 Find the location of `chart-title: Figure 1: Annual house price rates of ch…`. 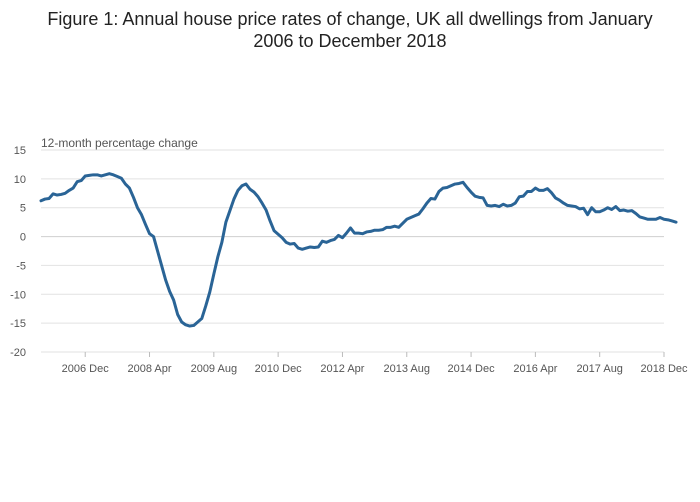

chart-title: Figure 1: Annual house price rates of ch… is located at coordinates (350, 30).